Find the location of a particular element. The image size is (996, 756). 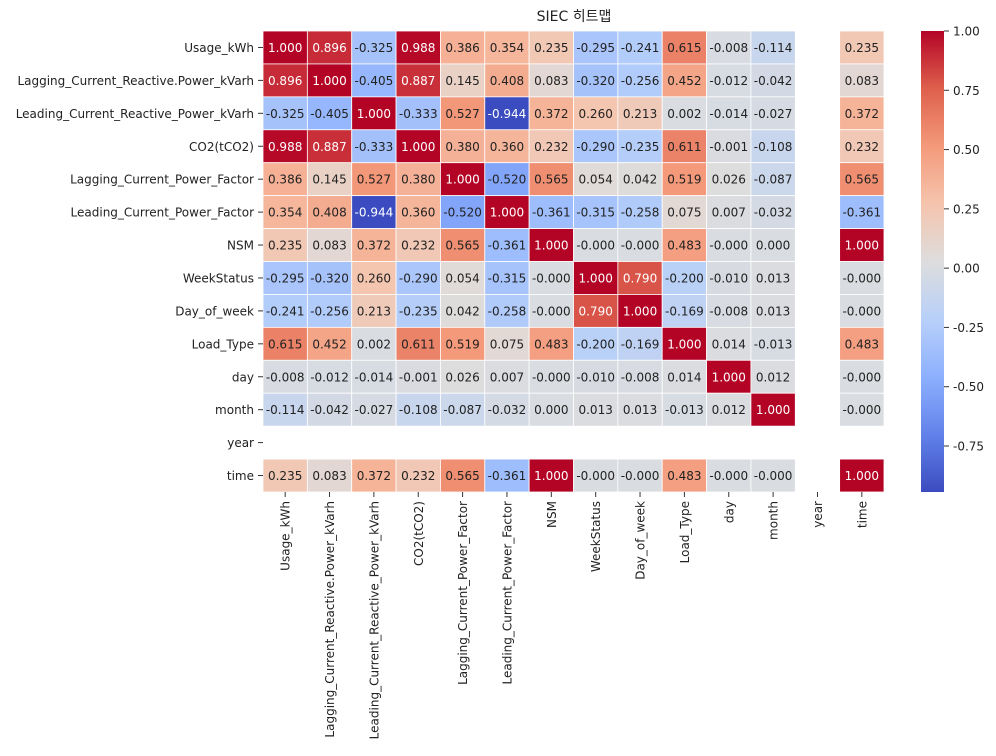

cell-value-label: -0.258 is located at coordinates (640, 213).